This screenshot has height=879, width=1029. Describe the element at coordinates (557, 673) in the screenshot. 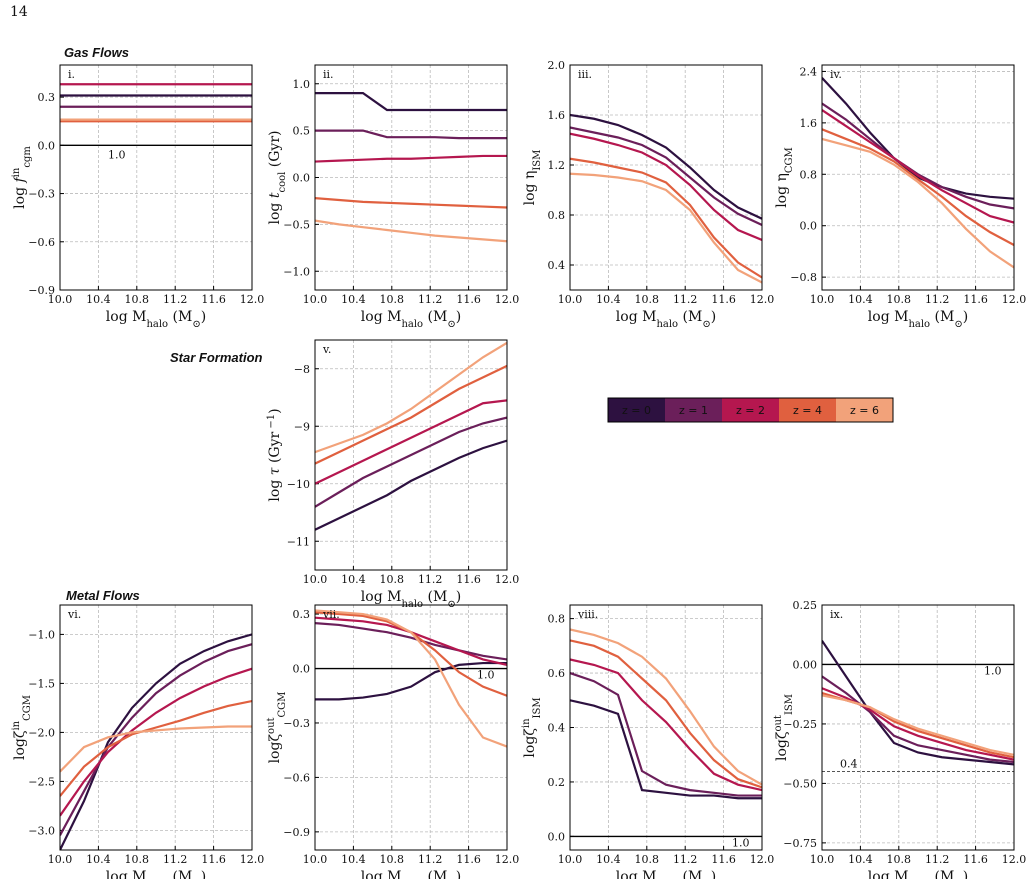

I see `y-tick-label: 0.6` at that location.